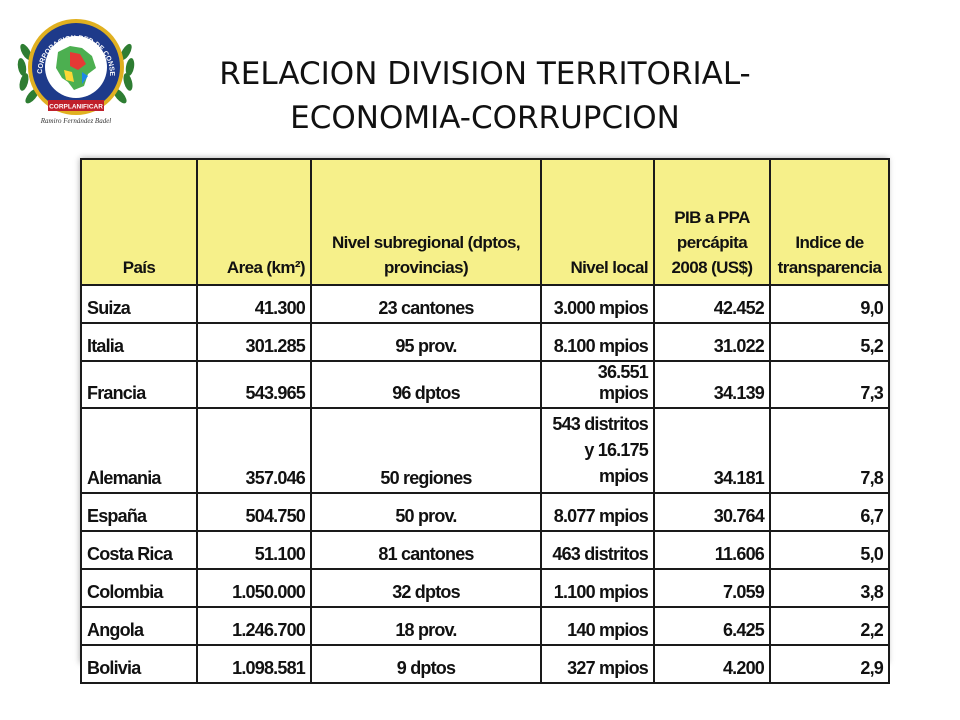  I want to click on header-pais: País, so click(139, 222).